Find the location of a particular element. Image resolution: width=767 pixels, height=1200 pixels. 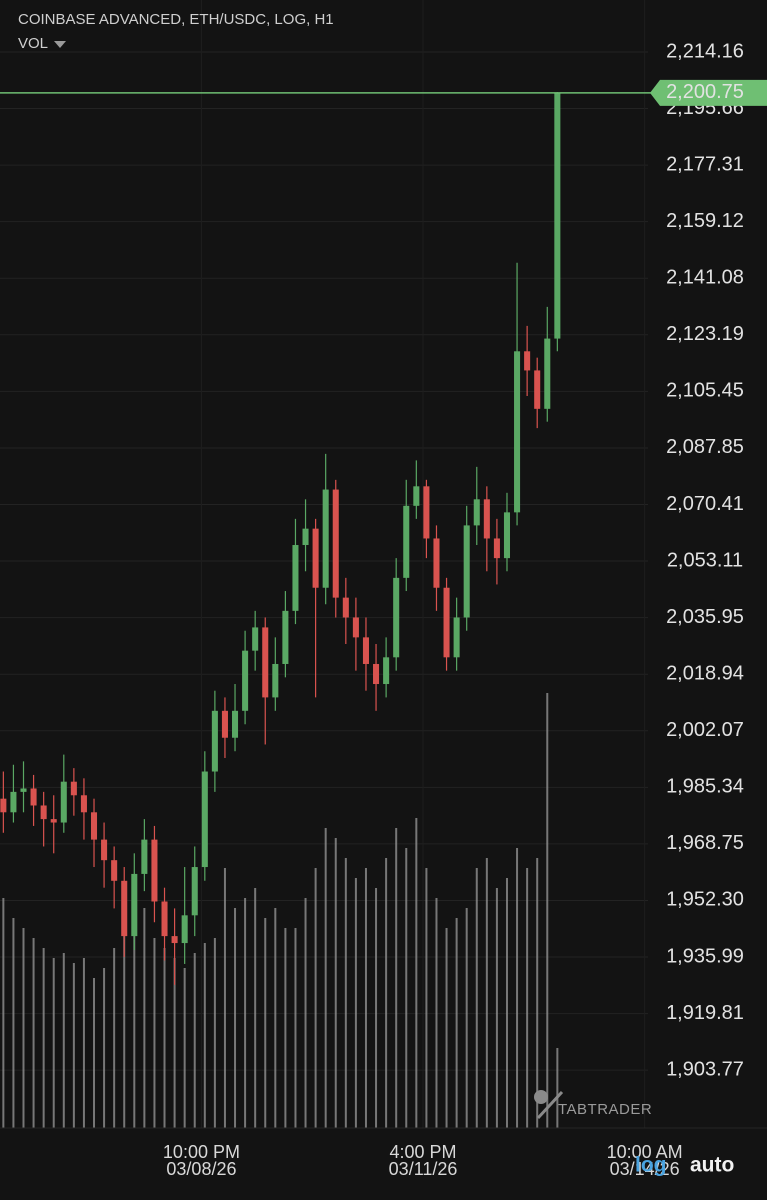

x-tick-date: 03/14/26 is located at coordinates (645, 1169).